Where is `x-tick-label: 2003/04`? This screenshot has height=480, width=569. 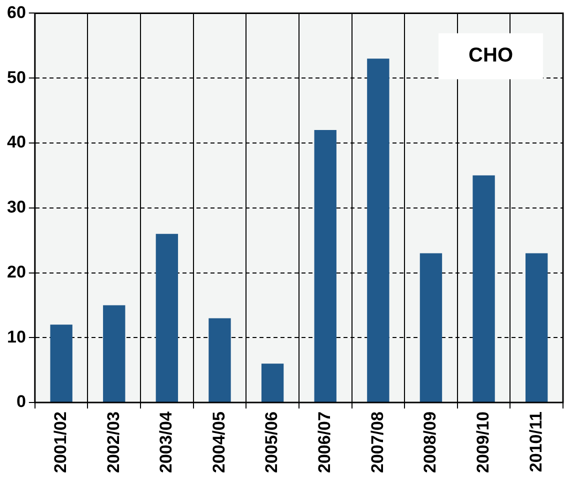
x-tick-label: 2003/04 is located at coordinates (166, 442).